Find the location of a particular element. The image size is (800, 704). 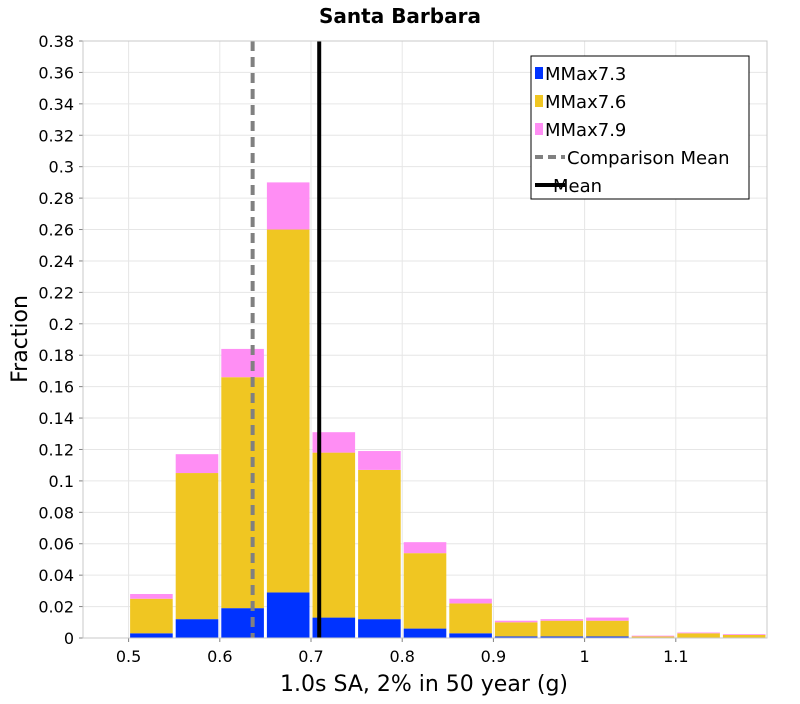

y-tick-label: 0.04 is located at coordinates (56, 575).